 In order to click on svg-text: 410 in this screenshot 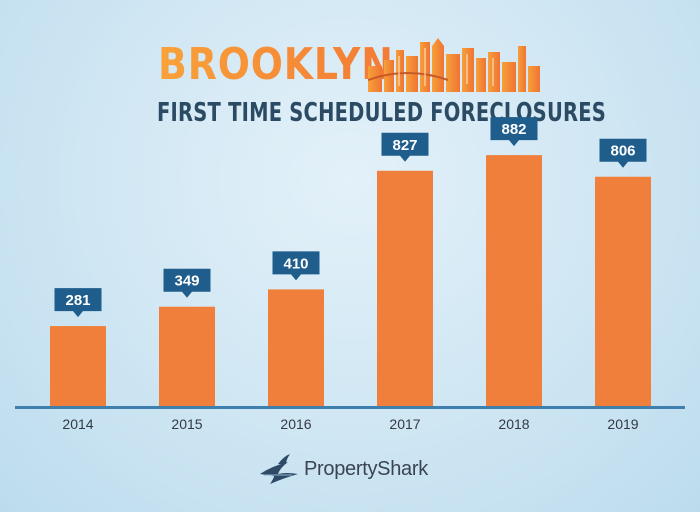, I will do `click(295, 263)`.